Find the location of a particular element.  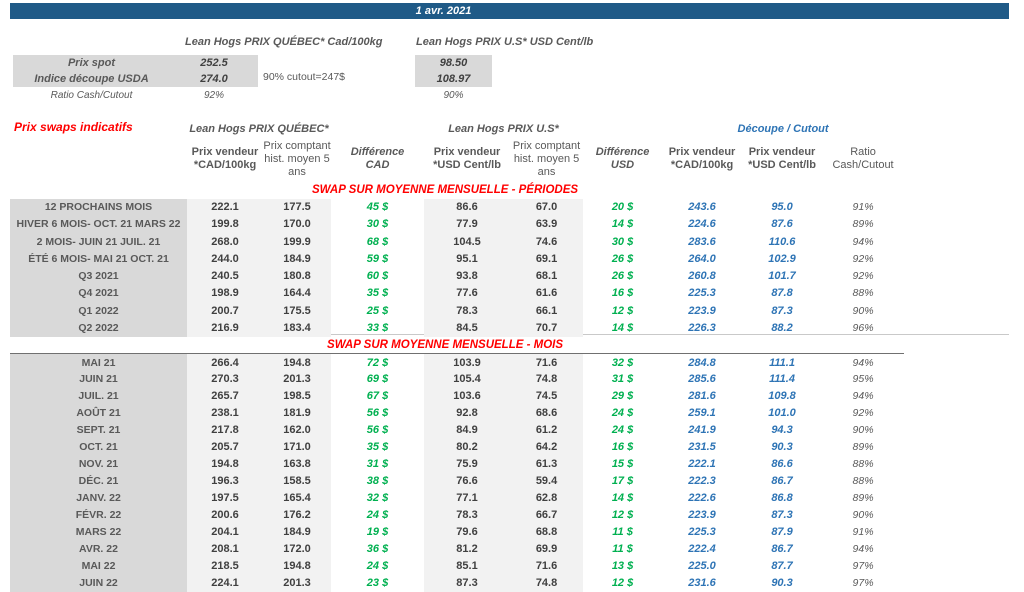

value-indice-qc: 274.0 is located at coordinates (214, 79).